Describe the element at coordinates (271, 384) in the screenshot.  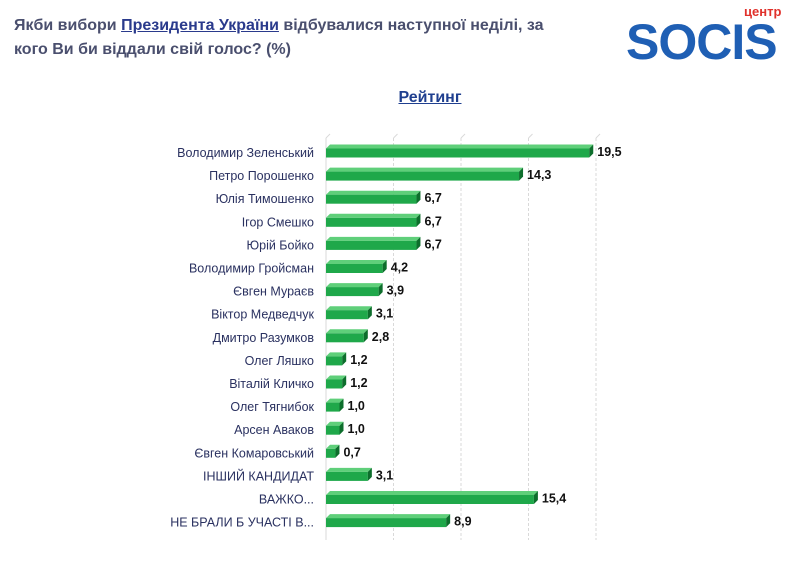
I see `category-label: Віталій Кличко` at that location.